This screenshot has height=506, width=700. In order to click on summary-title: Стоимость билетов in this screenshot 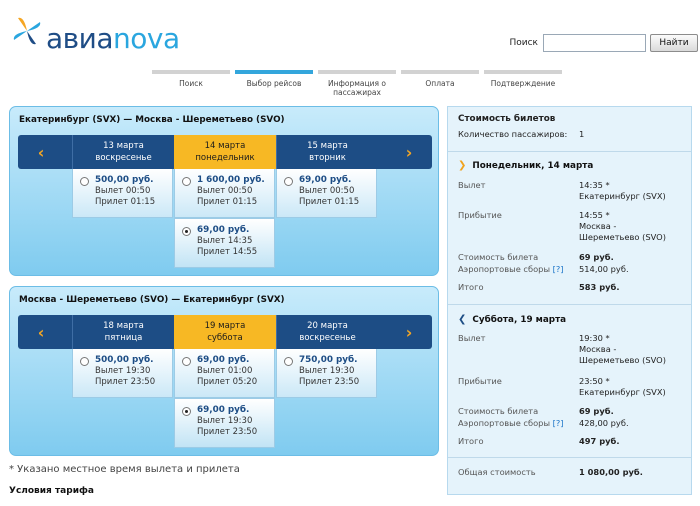, I will do `click(507, 119)`.